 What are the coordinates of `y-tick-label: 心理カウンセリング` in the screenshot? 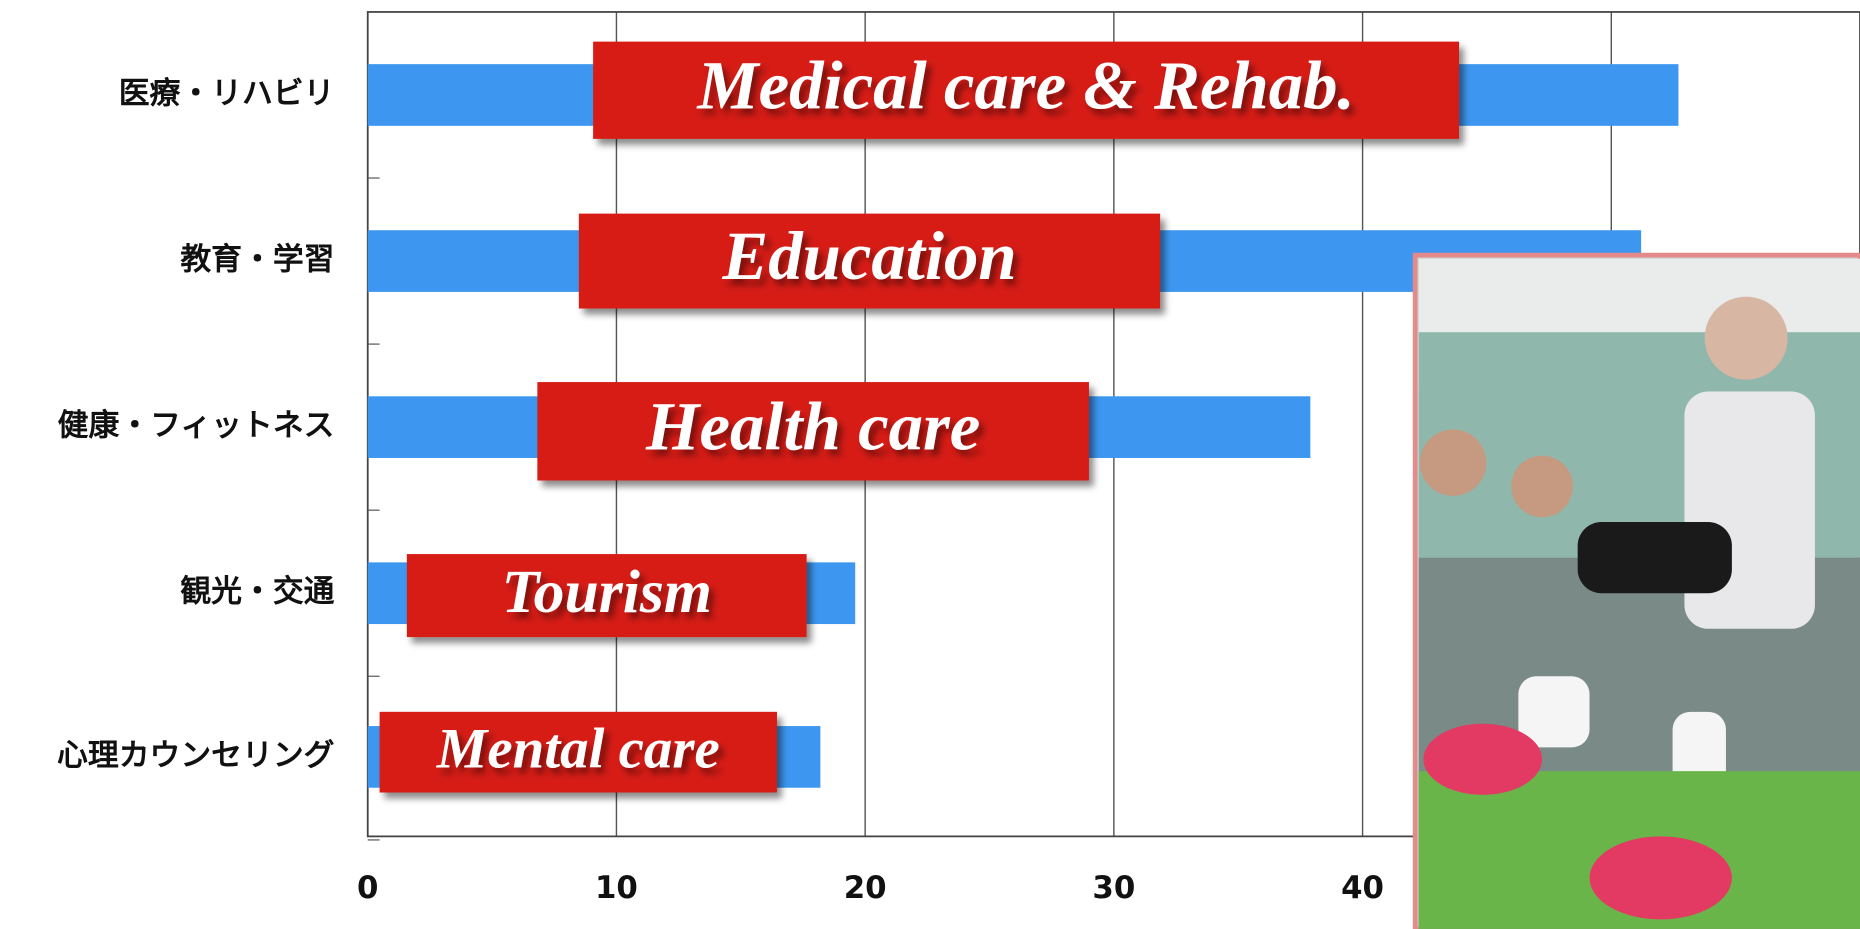 It's located at (196, 755).